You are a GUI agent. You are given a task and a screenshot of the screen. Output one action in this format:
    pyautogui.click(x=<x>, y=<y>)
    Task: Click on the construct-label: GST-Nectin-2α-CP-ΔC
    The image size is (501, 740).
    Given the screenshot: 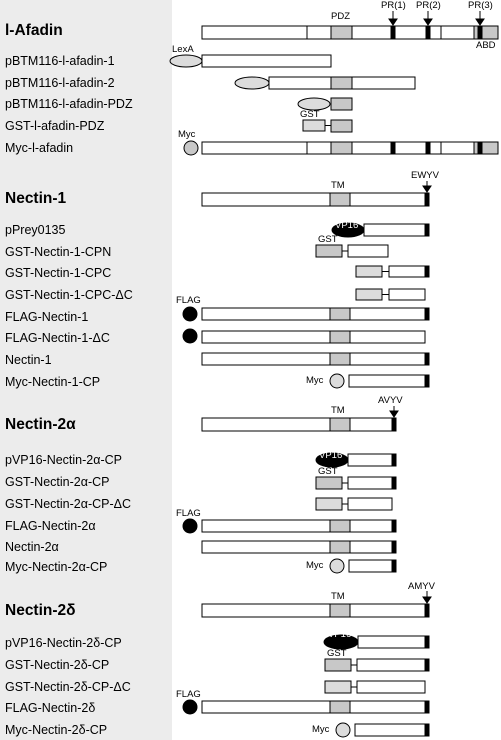 What is the action you would take?
    pyautogui.click(x=68, y=504)
    